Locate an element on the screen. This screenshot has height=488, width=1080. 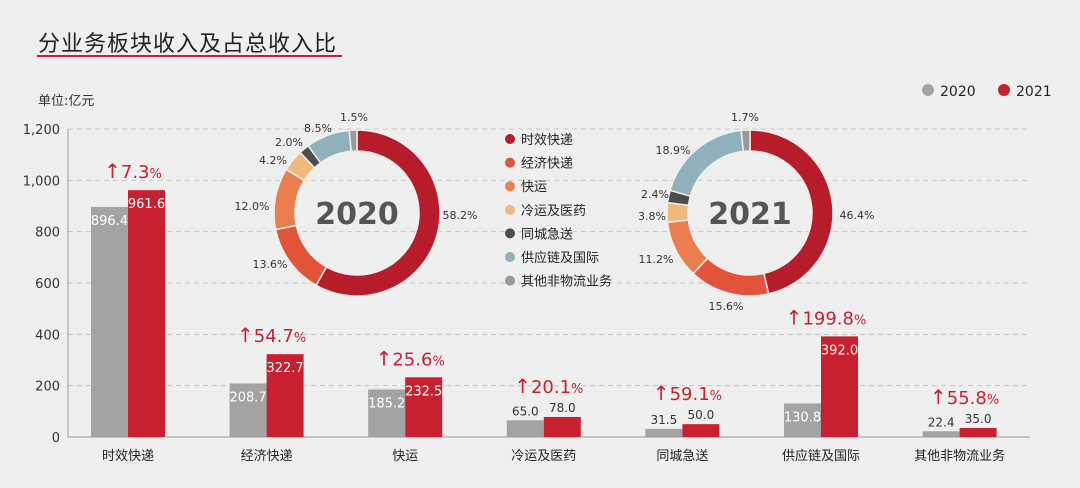
growth-label: ↑25.6% is located at coordinates (410, 358).